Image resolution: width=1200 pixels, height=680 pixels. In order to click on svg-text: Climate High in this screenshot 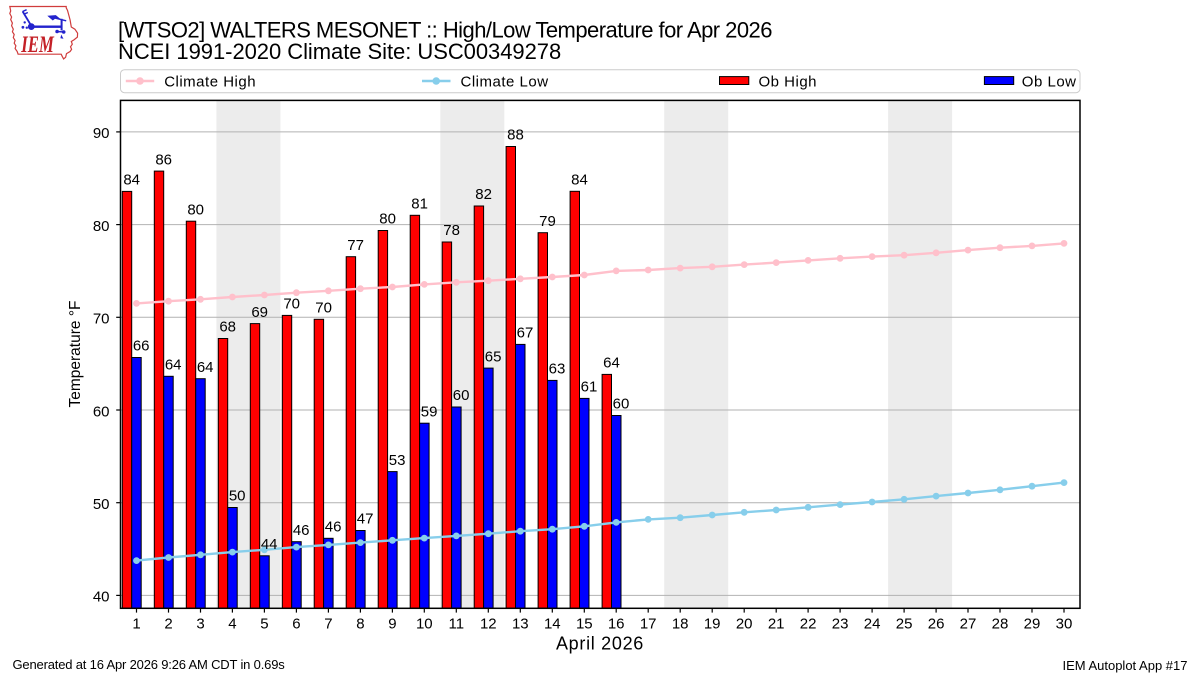, I will do `click(210, 81)`.